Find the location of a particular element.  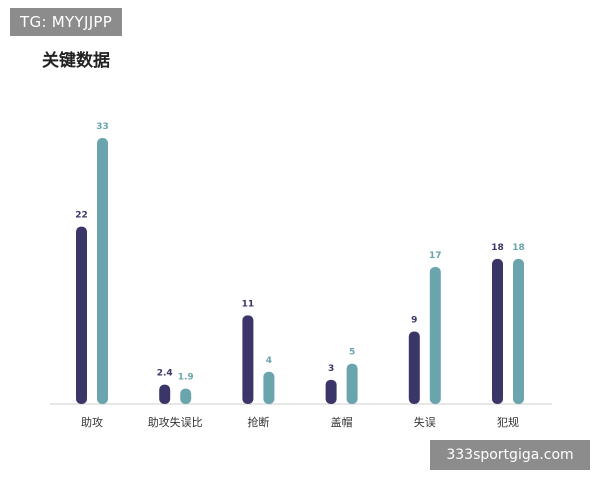

value-label-series2-0: 33 is located at coordinates (102, 127).